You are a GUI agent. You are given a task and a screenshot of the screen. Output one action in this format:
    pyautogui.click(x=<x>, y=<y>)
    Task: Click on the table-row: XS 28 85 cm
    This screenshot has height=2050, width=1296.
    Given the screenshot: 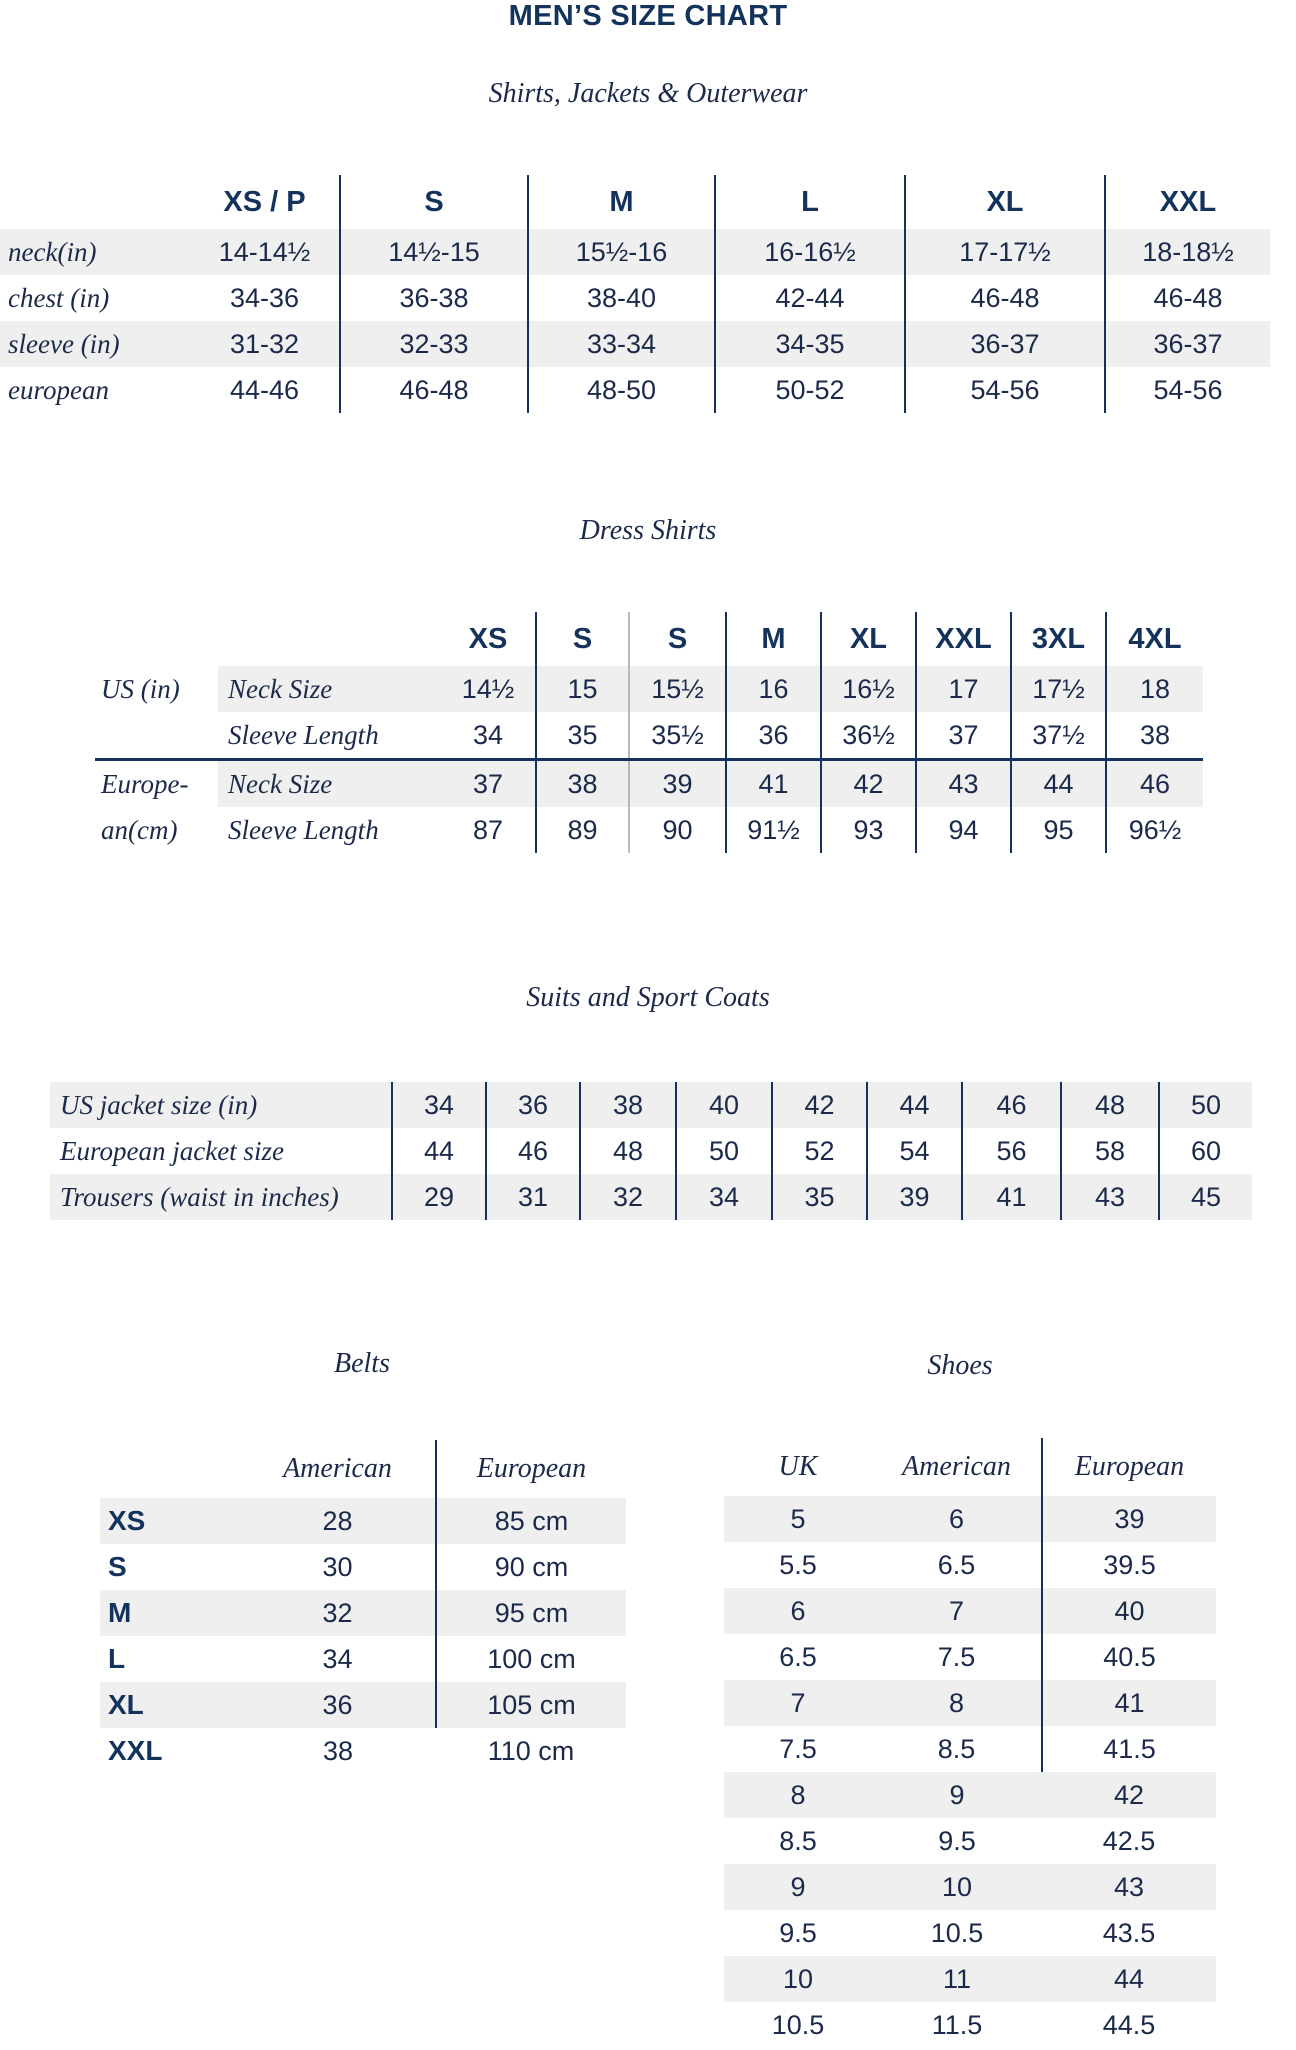 What is the action you would take?
    pyautogui.click(x=363, y=1521)
    